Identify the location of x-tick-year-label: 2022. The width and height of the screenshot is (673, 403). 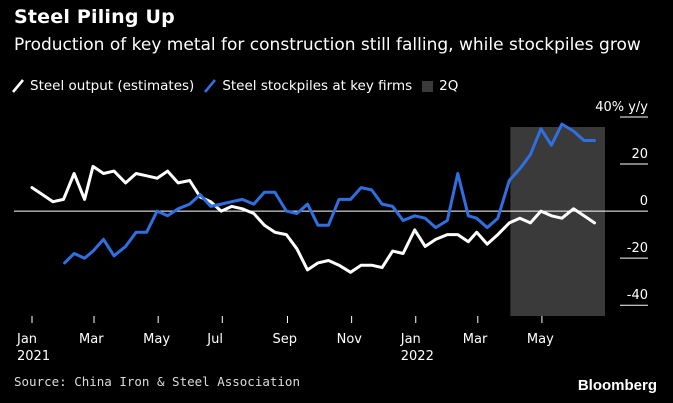
(417, 356).